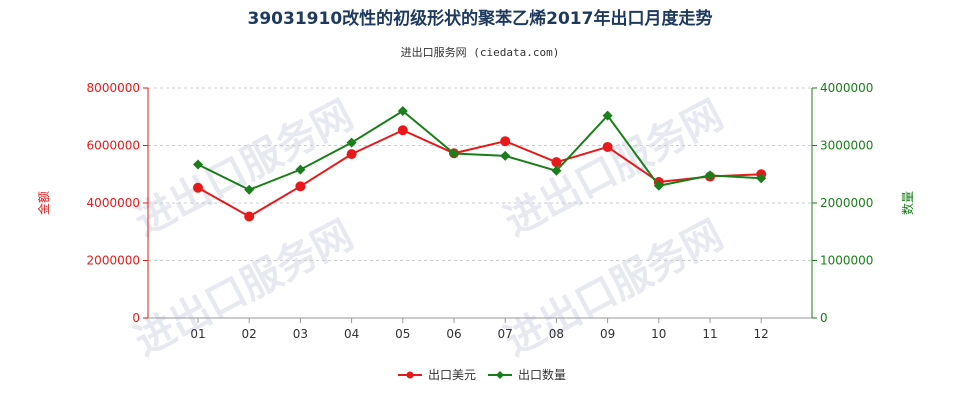 This screenshot has width=960, height=400. I want to click on legend-label: 出口美元, so click(452, 375).